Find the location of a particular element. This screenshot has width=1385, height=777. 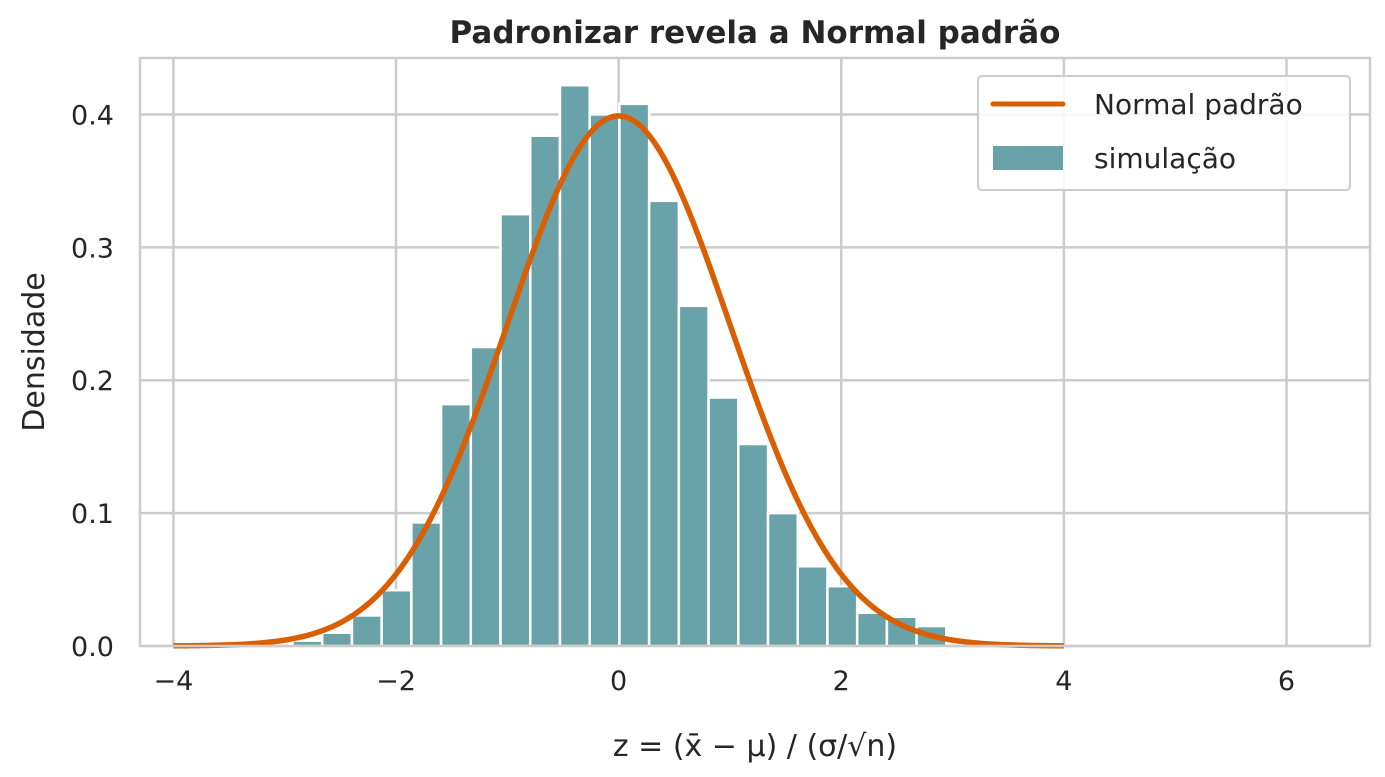

chart-title: Padronizar revela a Normal padrão is located at coordinates (755, 33).